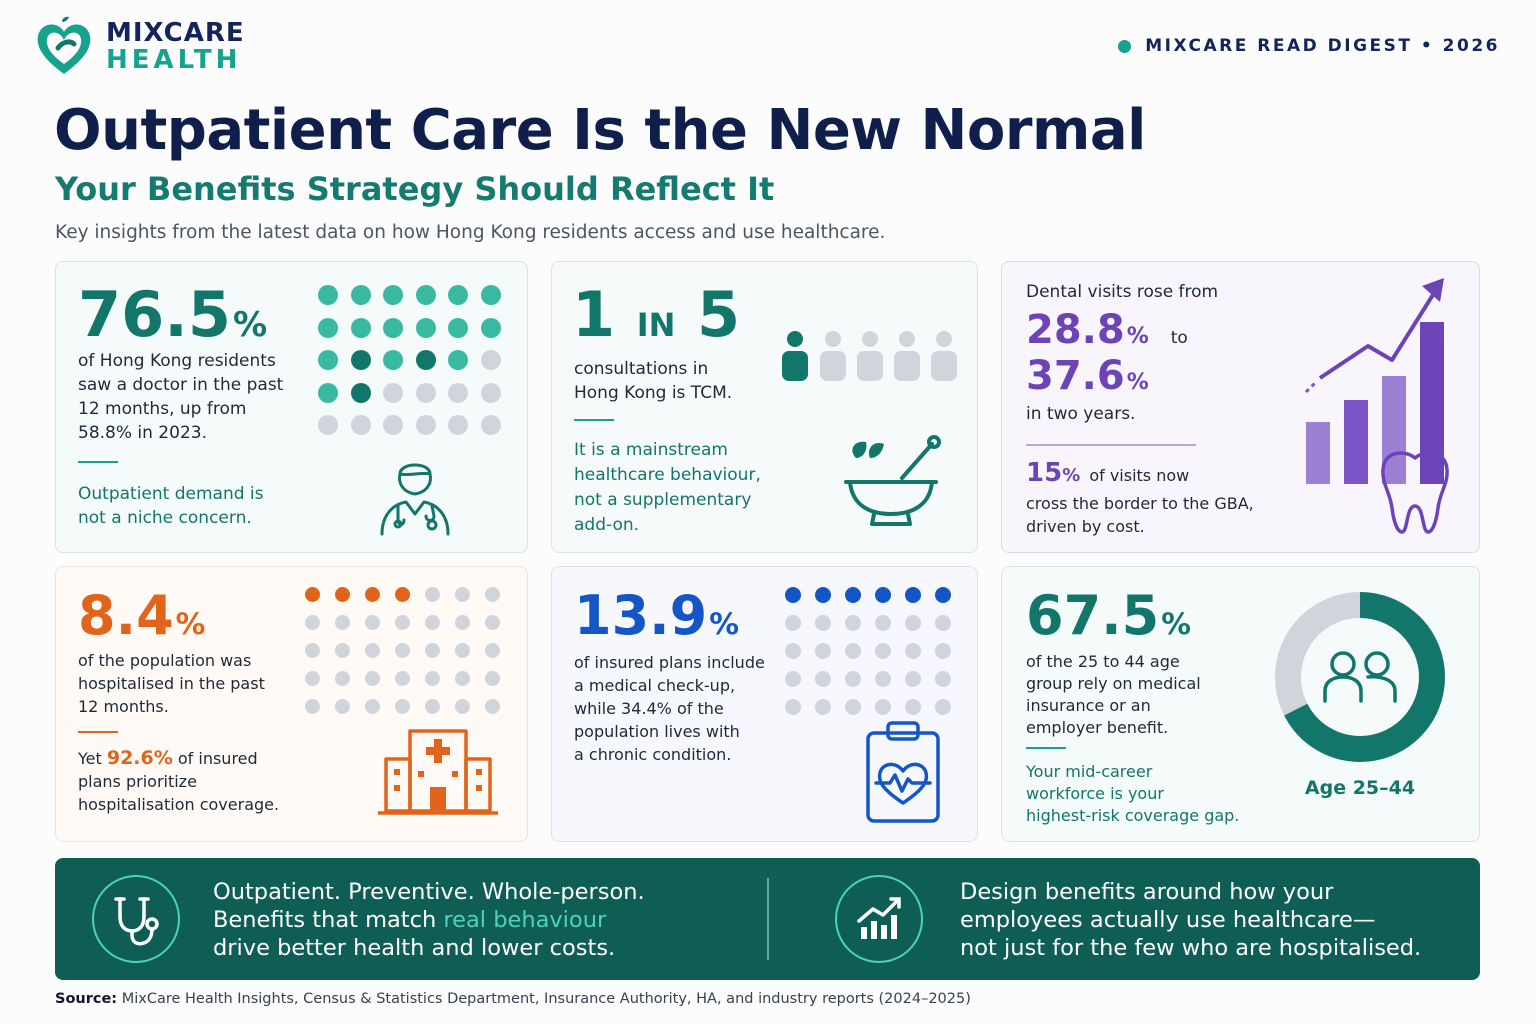  Describe the element at coordinates (179, 804) in the screenshot. I see `note-line: hospitalisation coverage.` at that location.